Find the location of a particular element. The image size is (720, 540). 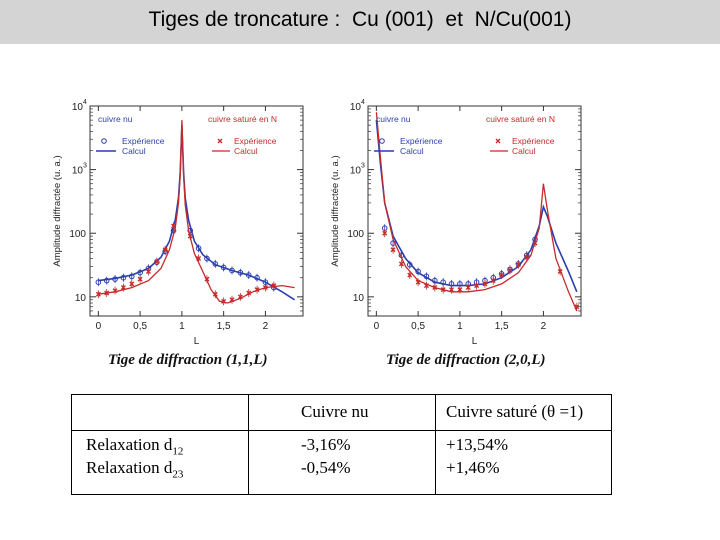

caption-rod-20L: Tige de diffraction (2,0,L) is located at coordinates (466, 360).